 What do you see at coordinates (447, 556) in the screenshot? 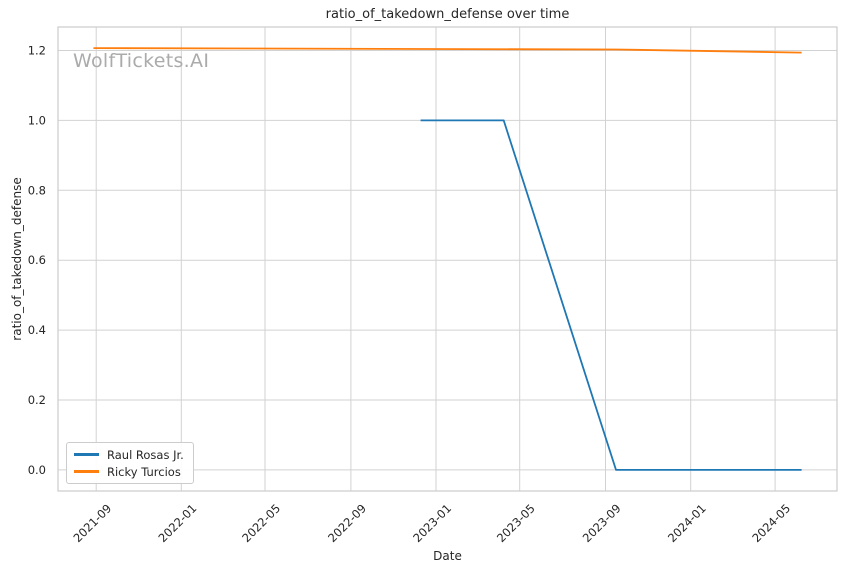
I see `x-axis-label: Date` at bounding box center [447, 556].